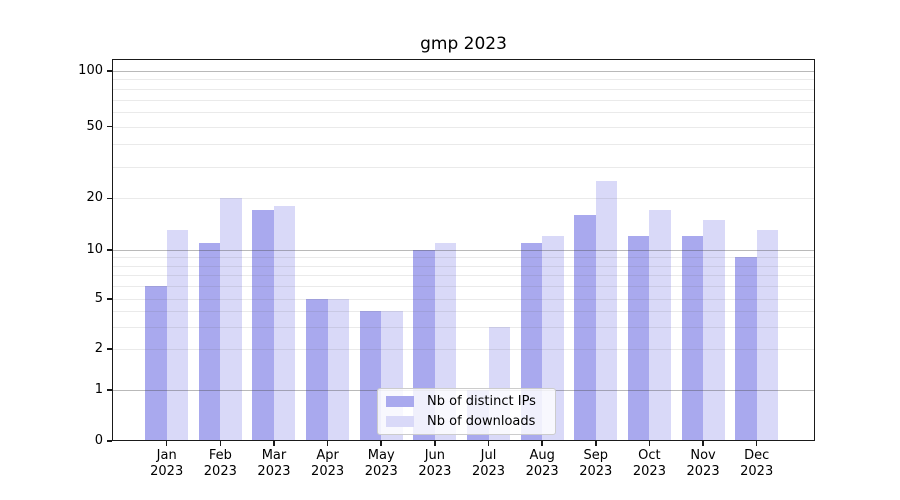 The image size is (900, 500). What do you see at coordinates (703, 455) in the screenshot?
I see `x-tick-month: Nov` at bounding box center [703, 455].